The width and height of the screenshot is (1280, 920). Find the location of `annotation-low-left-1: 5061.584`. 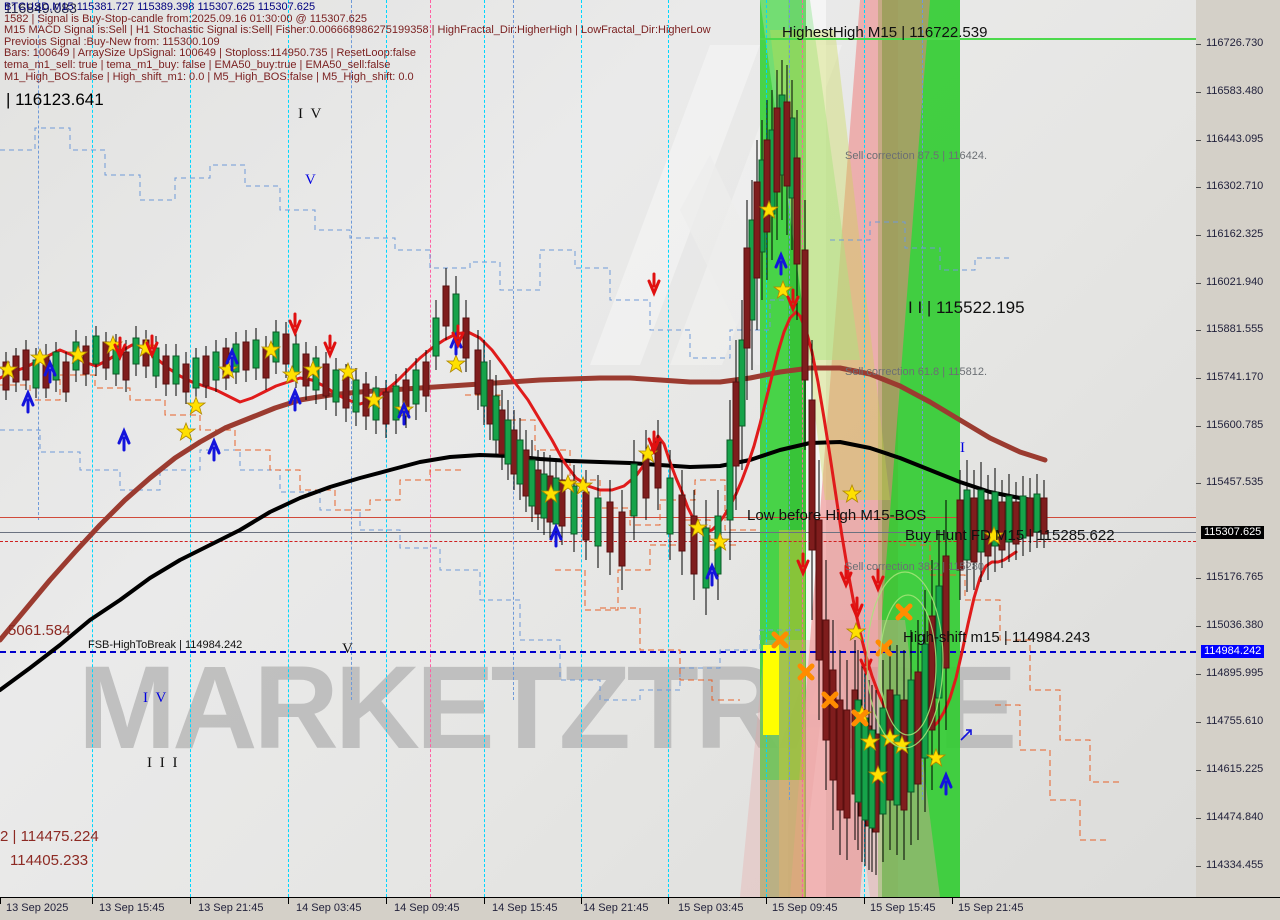

annotation-low-left-1: 5061.584 is located at coordinates (39, 630).